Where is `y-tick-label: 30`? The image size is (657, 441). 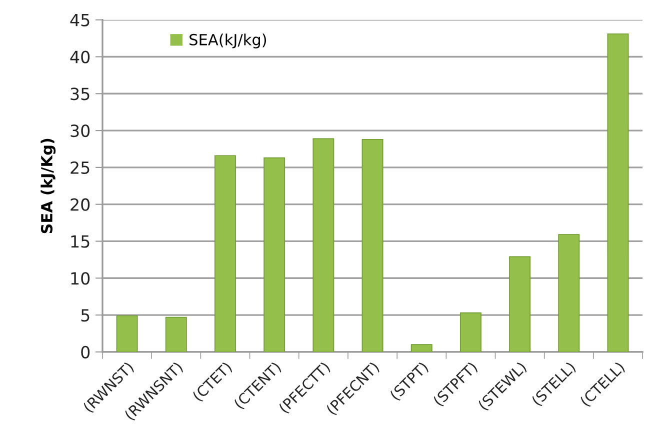
y-tick-label: 30 is located at coordinates (80, 131).